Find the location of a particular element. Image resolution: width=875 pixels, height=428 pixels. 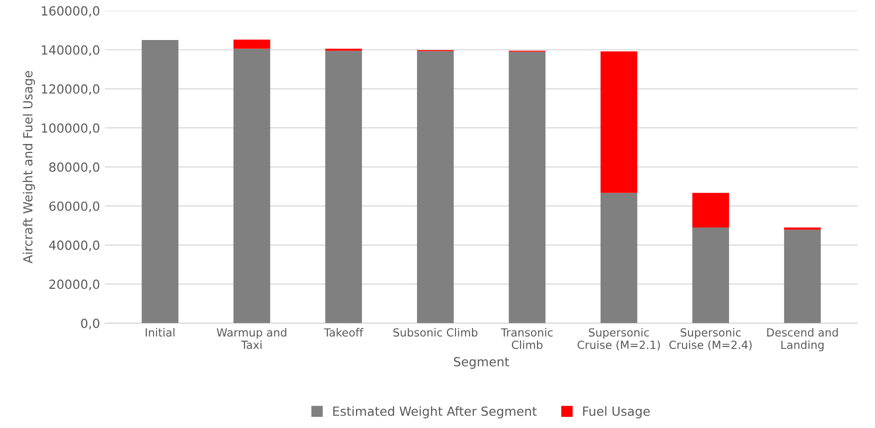

y-tick-label: 100000,0 is located at coordinates (71, 128).